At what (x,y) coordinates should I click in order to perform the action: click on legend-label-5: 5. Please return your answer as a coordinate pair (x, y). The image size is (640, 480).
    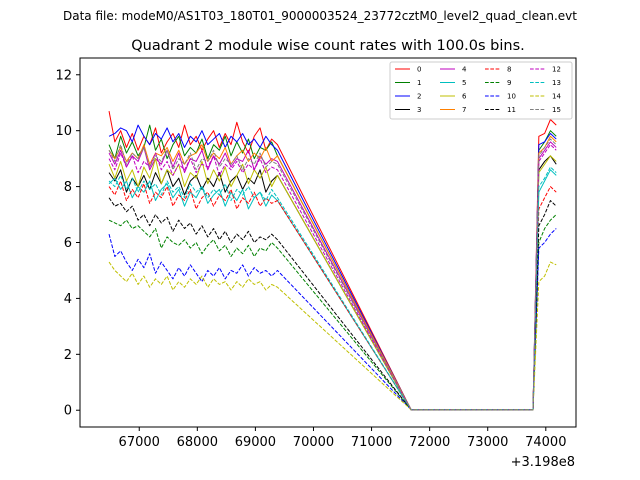
    Looking at the image, I should click on (464, 83).